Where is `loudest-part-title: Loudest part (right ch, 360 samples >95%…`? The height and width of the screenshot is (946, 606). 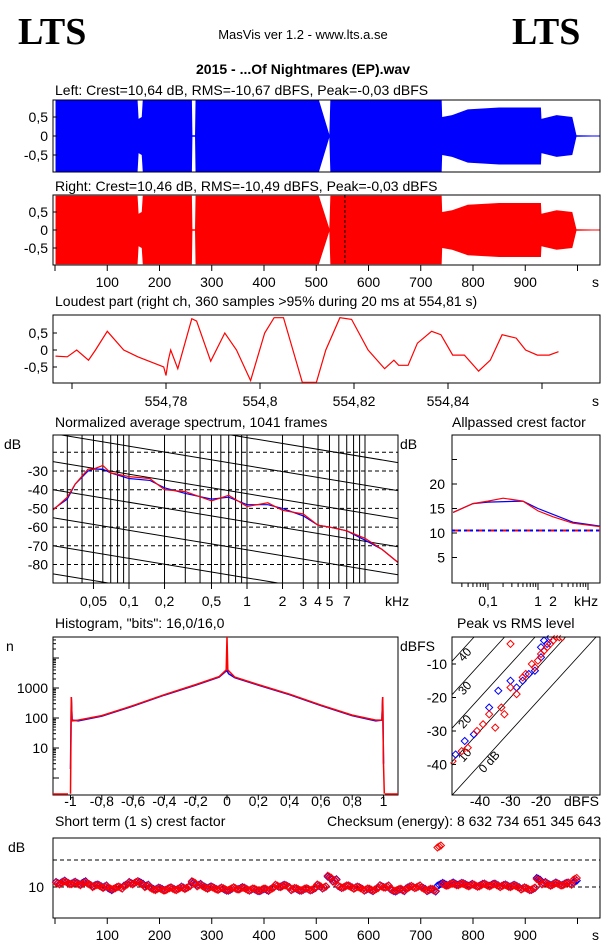
loudest-part-title: Loudest part (right ch, 360 samples >95%… is located at coordinates (266, 301).